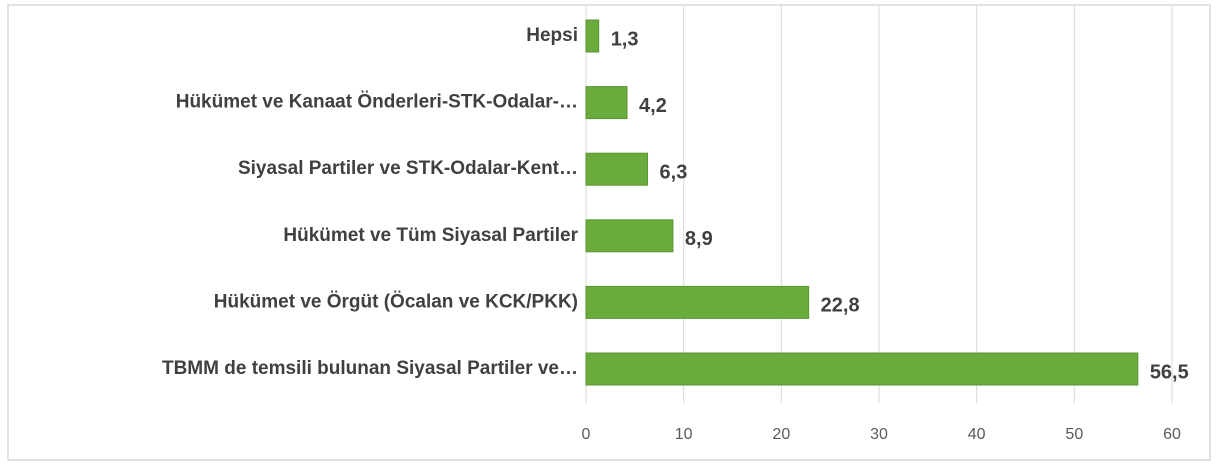 This screenshot has width=1218, height=465. I want to click on value-label: 1,3, so click(625, 39).